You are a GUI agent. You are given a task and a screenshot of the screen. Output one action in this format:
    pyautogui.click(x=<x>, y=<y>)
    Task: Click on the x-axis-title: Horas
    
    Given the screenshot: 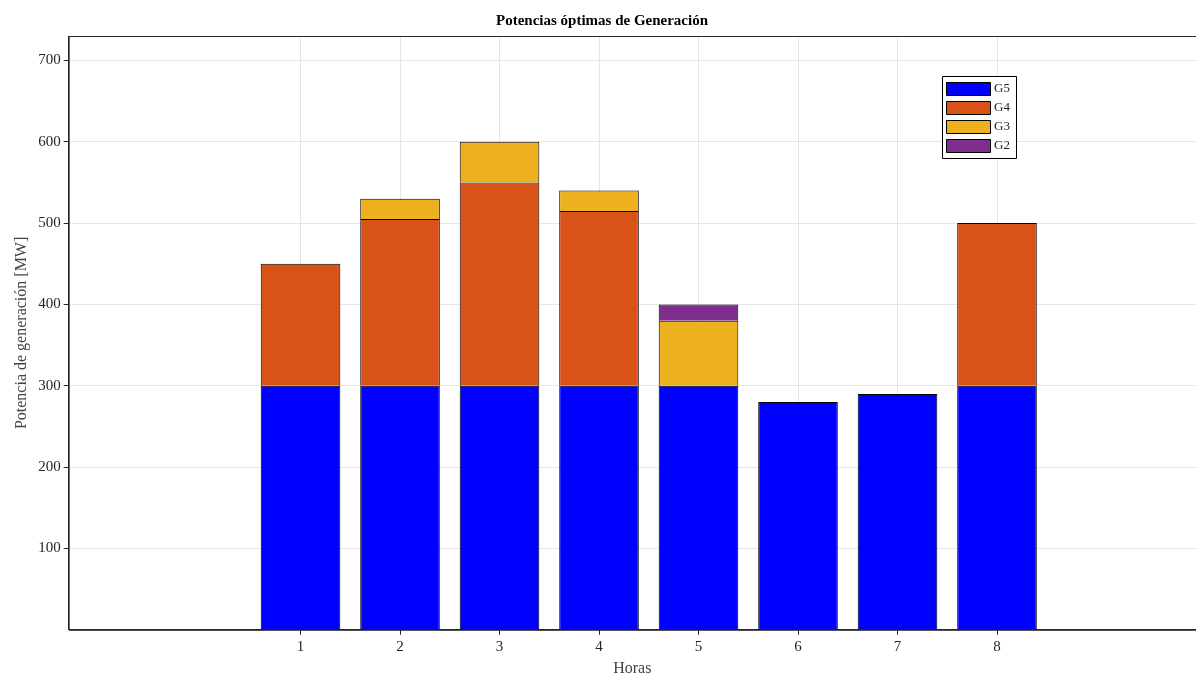 What is the action you would take?
    pyautogui.click(x=632, y=667)
    